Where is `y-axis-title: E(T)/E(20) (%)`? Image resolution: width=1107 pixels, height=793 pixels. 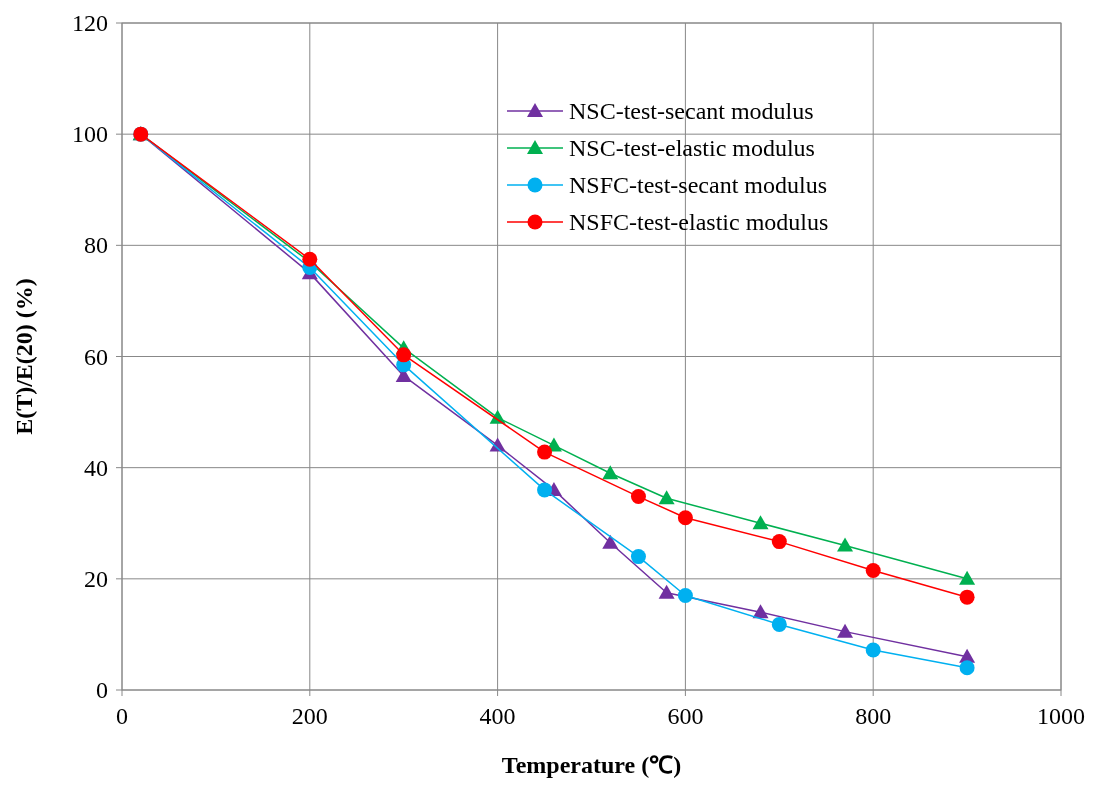
y-axis-title: E(T)/E(20) (%) is located at coordinates (24, 356).